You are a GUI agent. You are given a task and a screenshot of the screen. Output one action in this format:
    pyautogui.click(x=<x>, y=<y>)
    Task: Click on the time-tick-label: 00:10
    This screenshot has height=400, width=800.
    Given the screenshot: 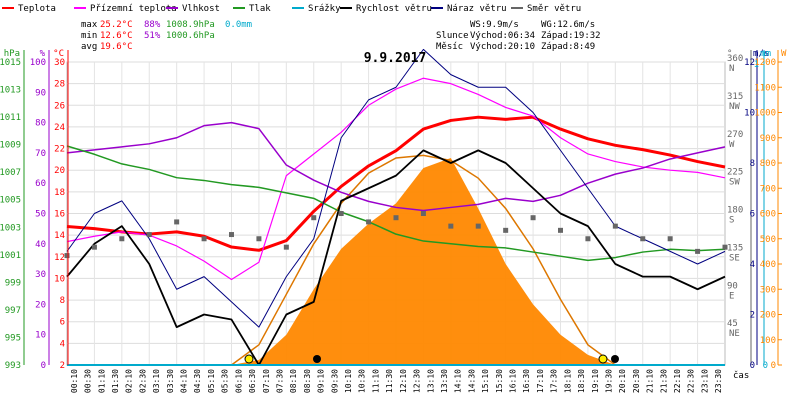 What is the action you would take?
    pyautogui.click(x=74, y=381)
    